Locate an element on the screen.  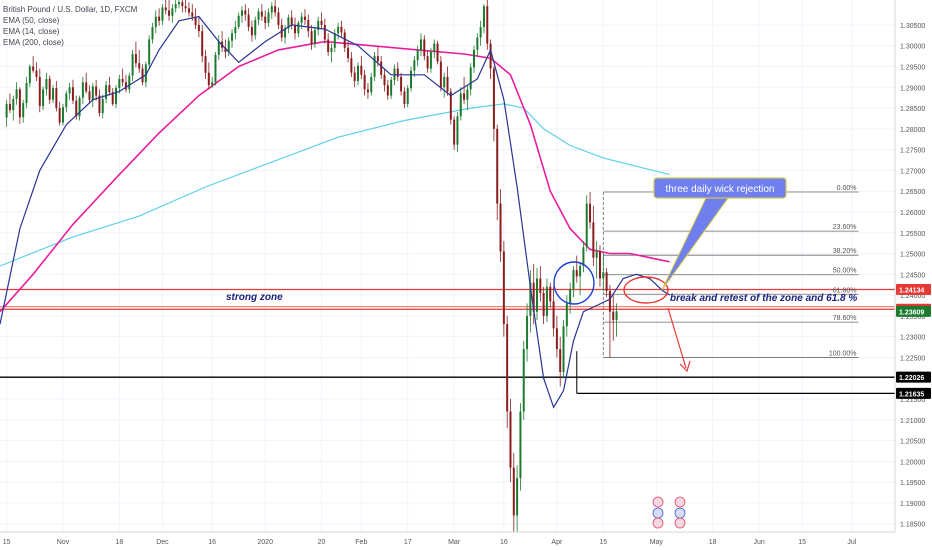
price-tick-label: 1.24500 is located at coordinates (912, 275).